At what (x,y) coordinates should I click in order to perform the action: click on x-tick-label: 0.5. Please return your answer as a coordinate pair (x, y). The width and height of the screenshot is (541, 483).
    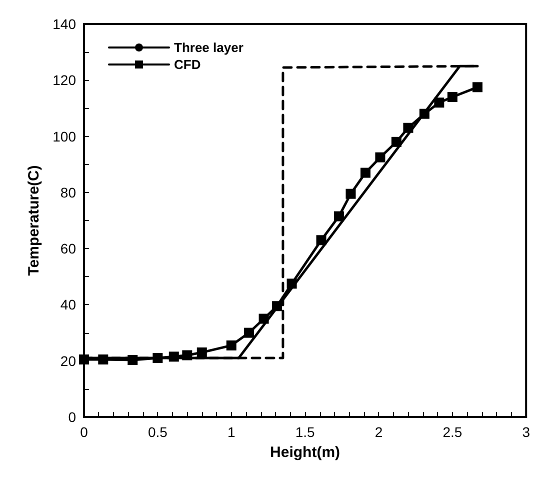
    Looking at the image, I should click on (158, 432).